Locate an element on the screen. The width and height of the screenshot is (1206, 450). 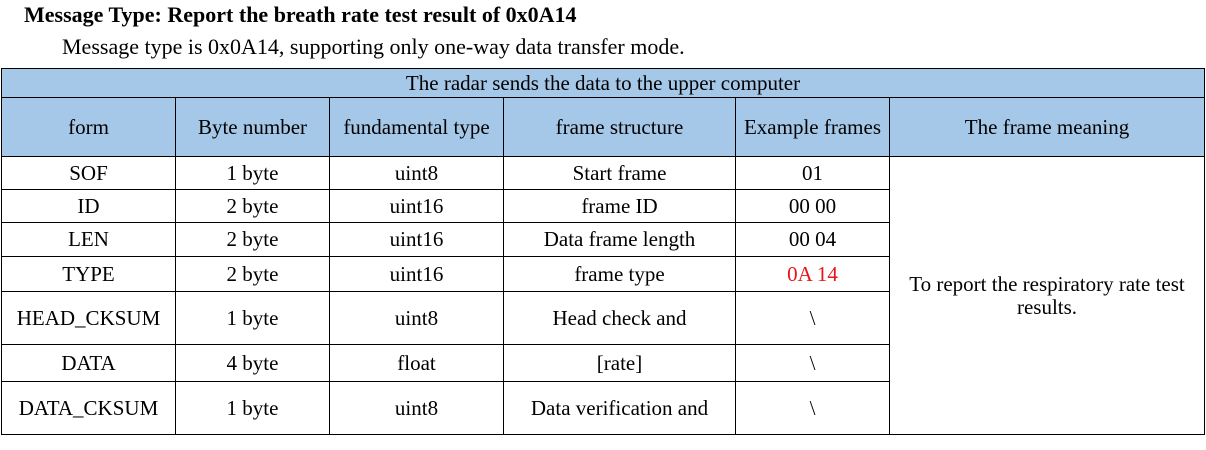
table-row: ID 2 byte uint16 frame ID 00 00 is located at coordinates (603, 206).